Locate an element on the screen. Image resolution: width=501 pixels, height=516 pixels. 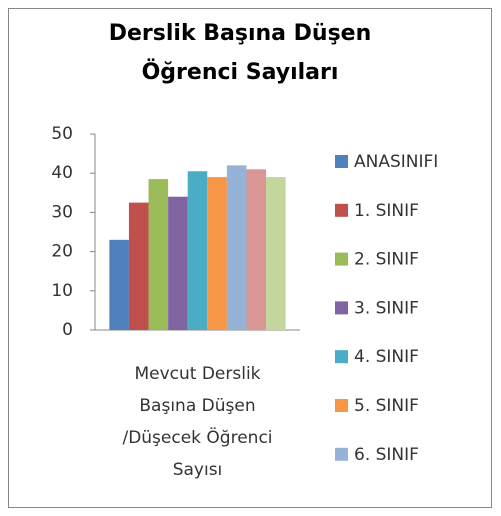
legend-label: 4. SINIF is located at coordinates (386, 357).